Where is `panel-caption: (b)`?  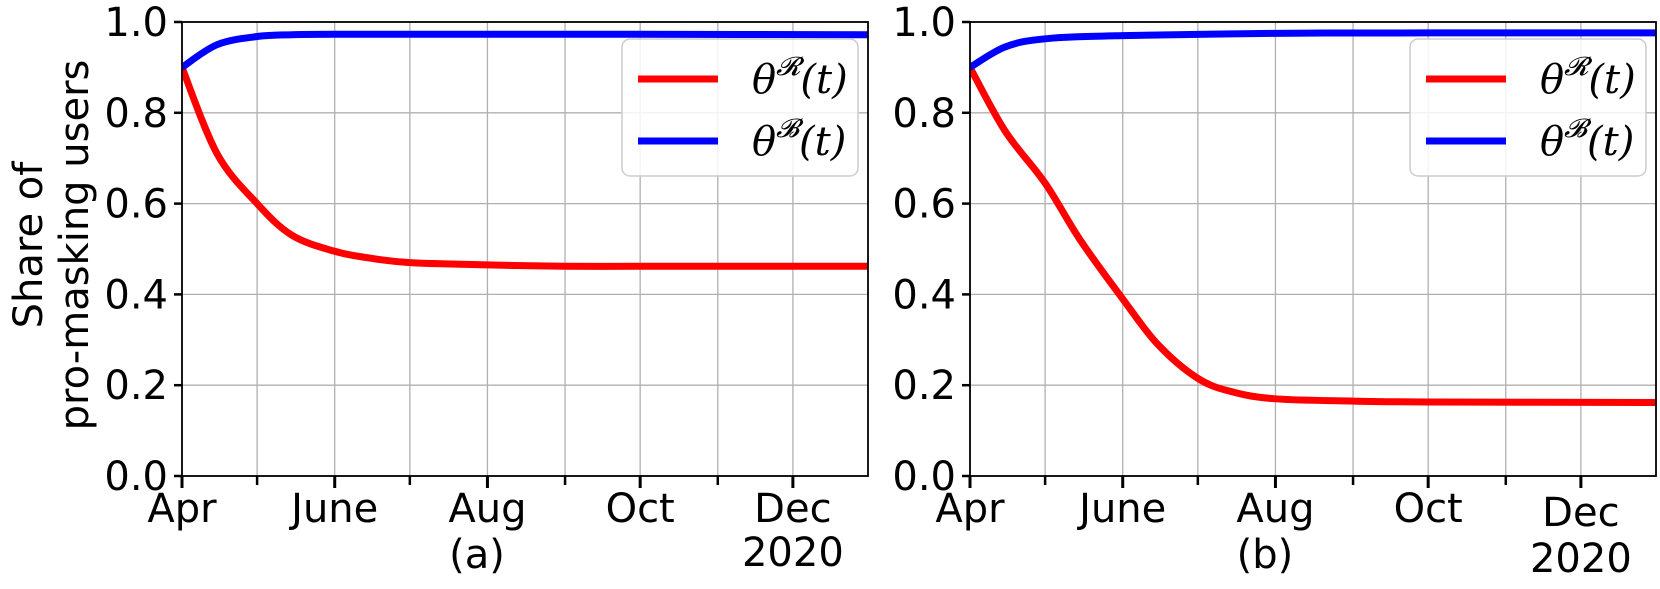 panel-caption: (b) is located at coordinates (1265, 555).